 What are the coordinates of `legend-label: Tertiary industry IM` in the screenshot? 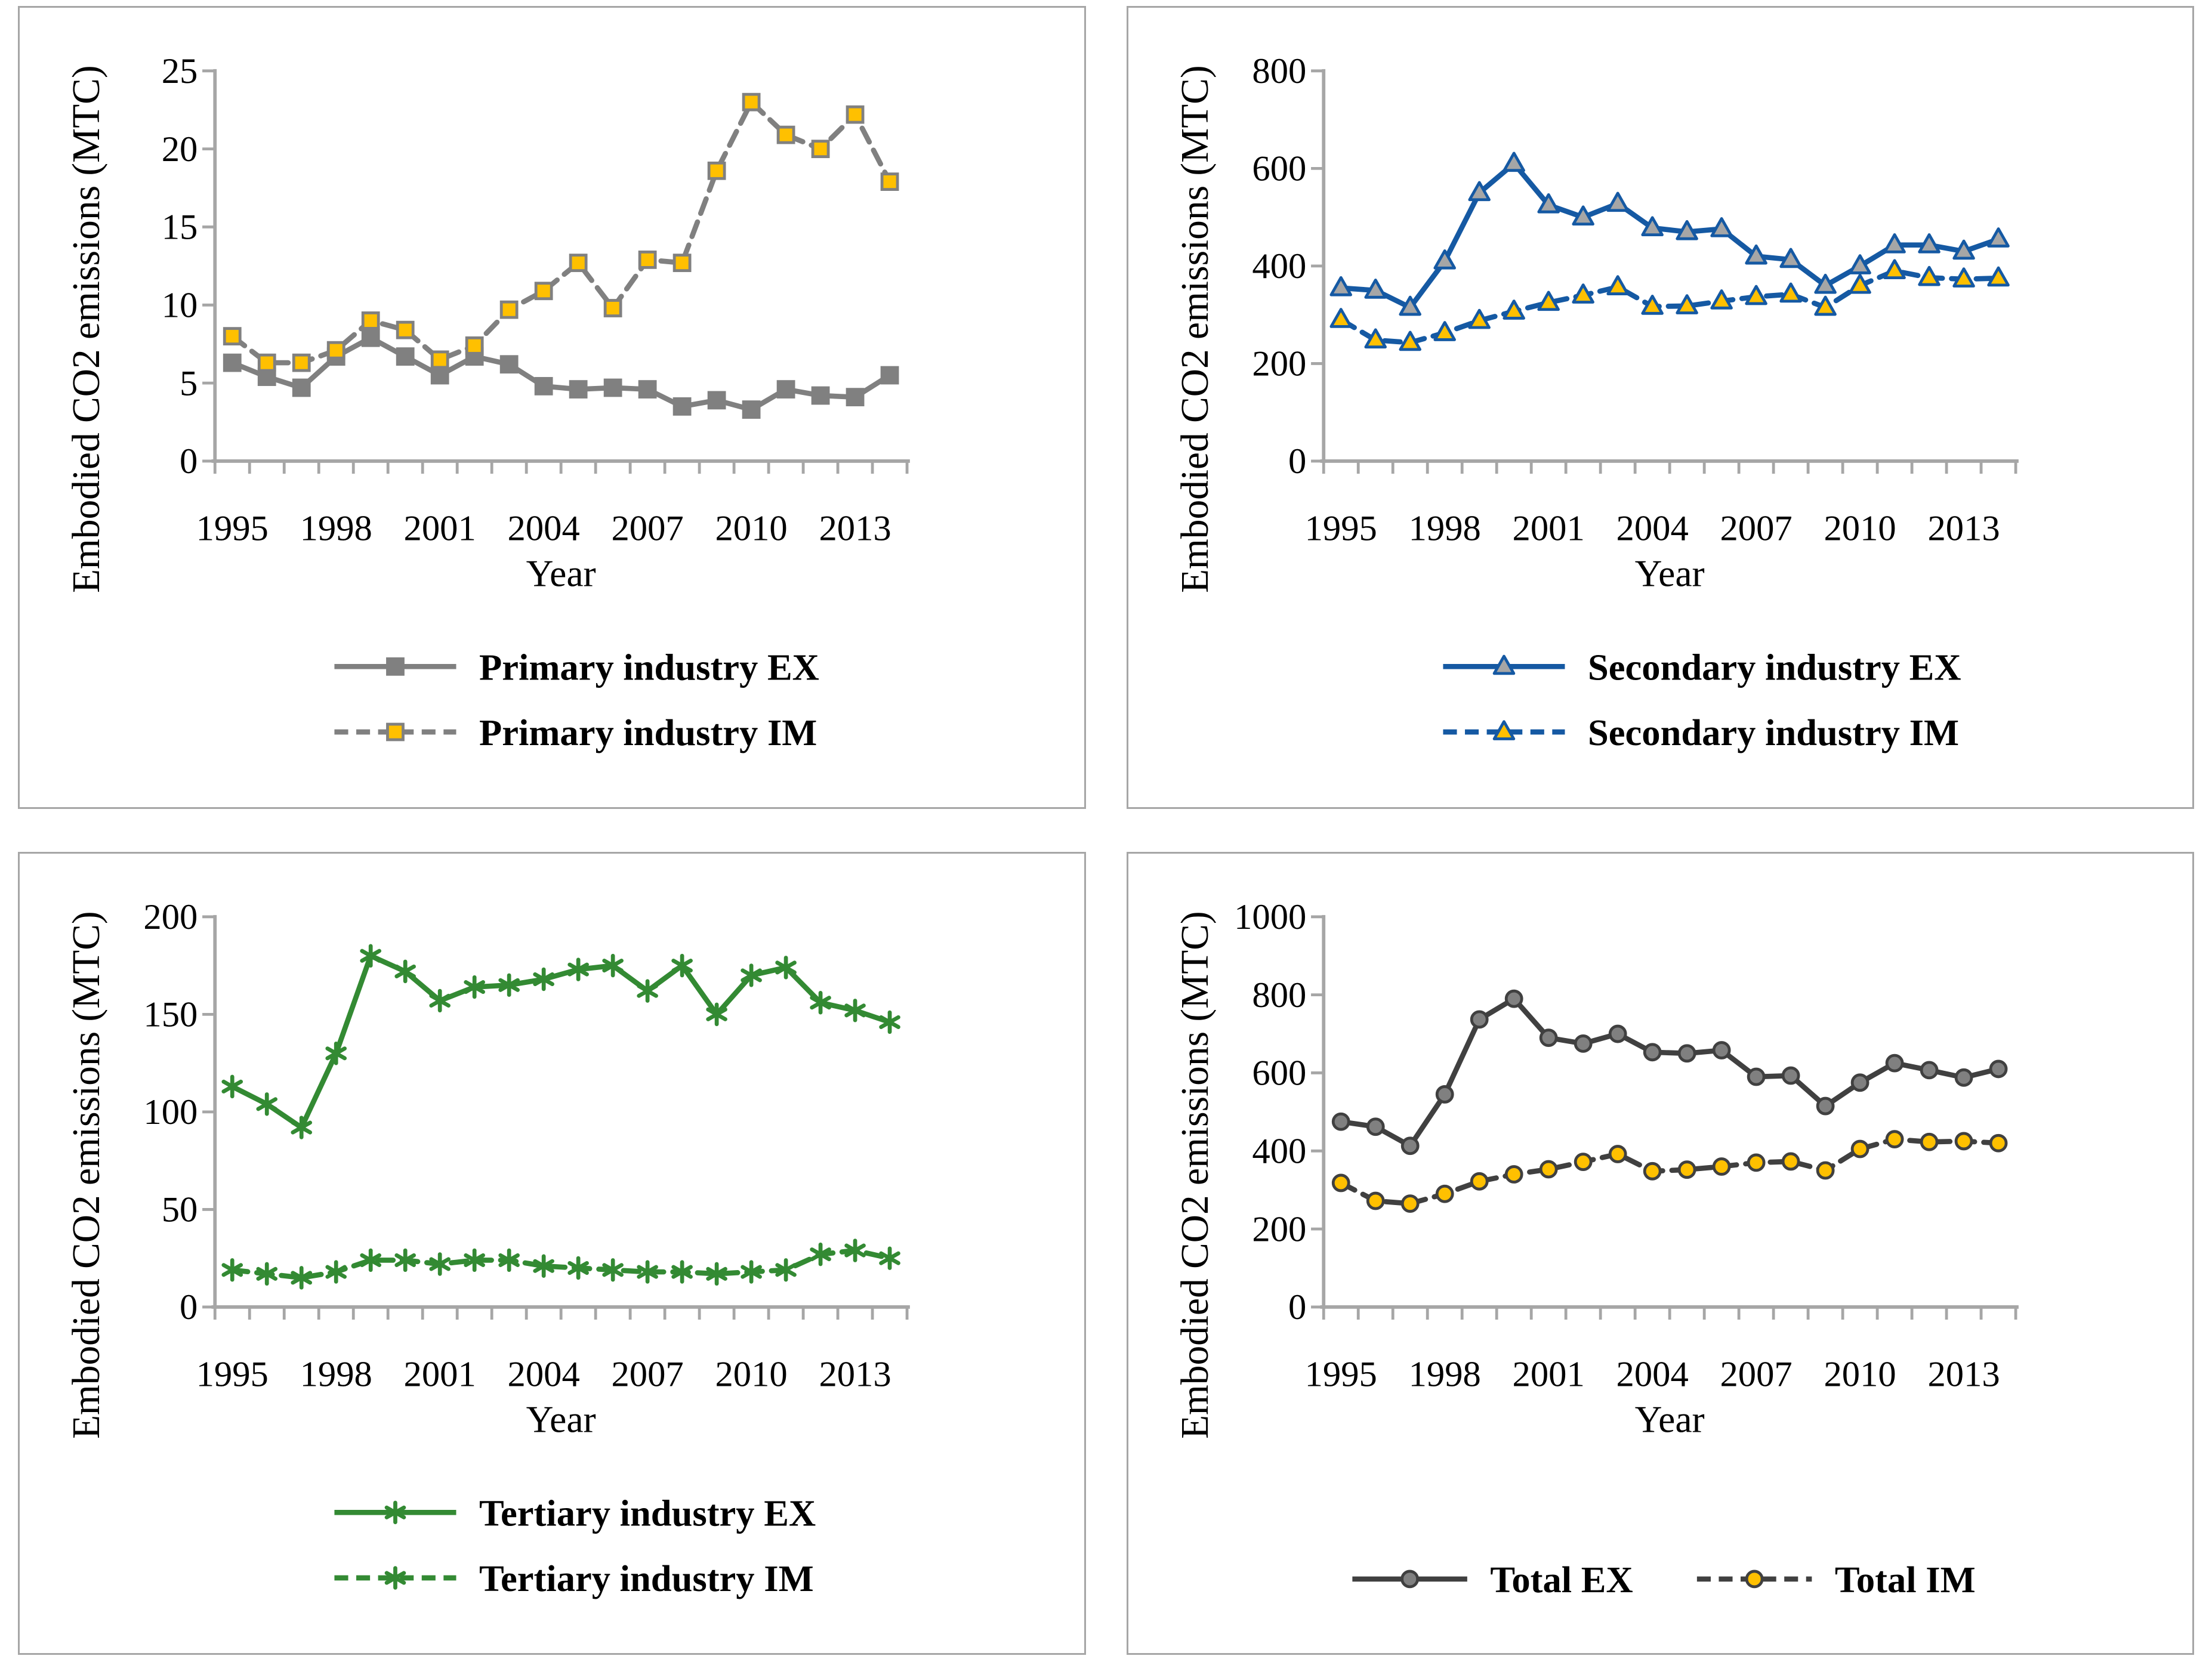 It's located at (646, 1578).